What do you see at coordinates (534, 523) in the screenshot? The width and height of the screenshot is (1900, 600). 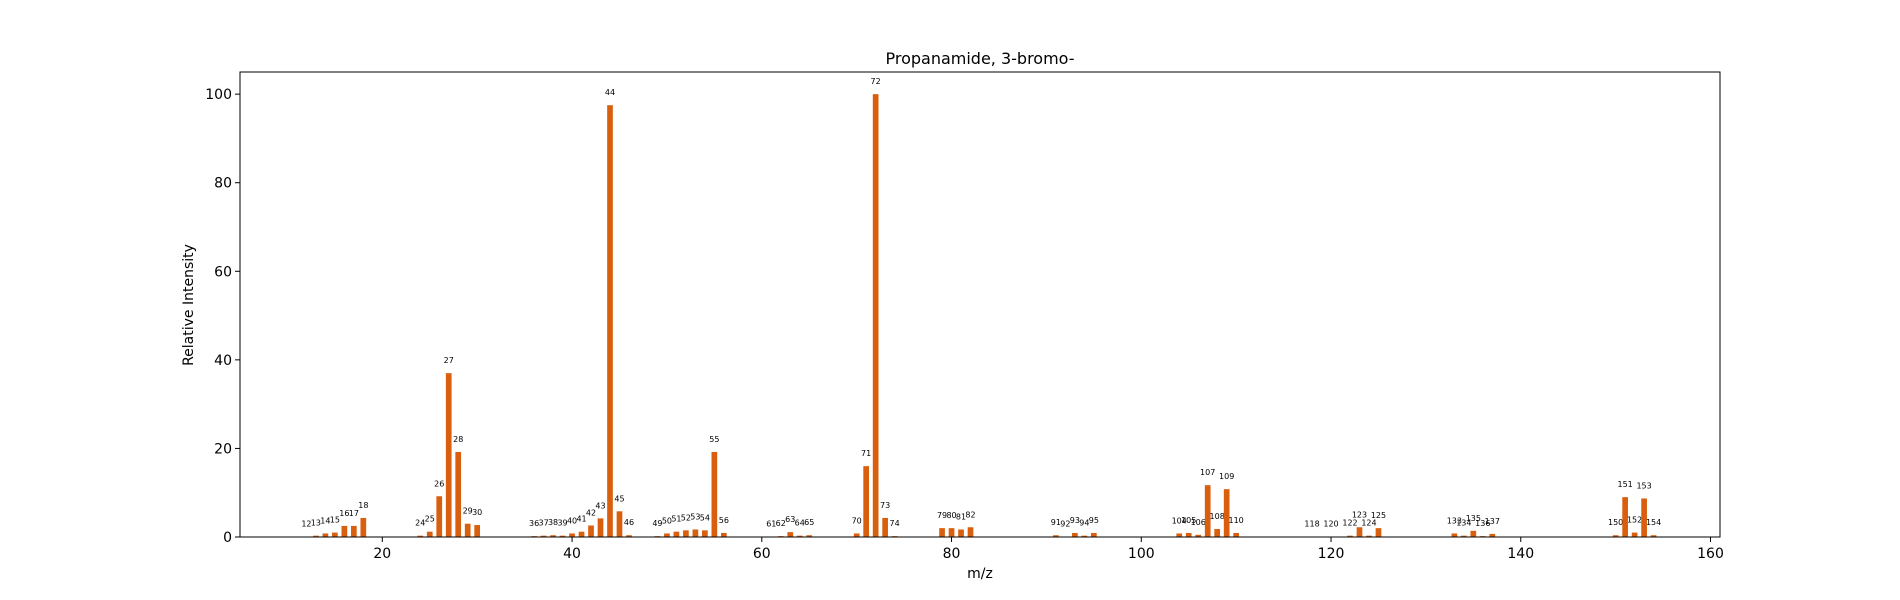 I see `data-label-mz-36: 36` at bounding box center [534, 523].